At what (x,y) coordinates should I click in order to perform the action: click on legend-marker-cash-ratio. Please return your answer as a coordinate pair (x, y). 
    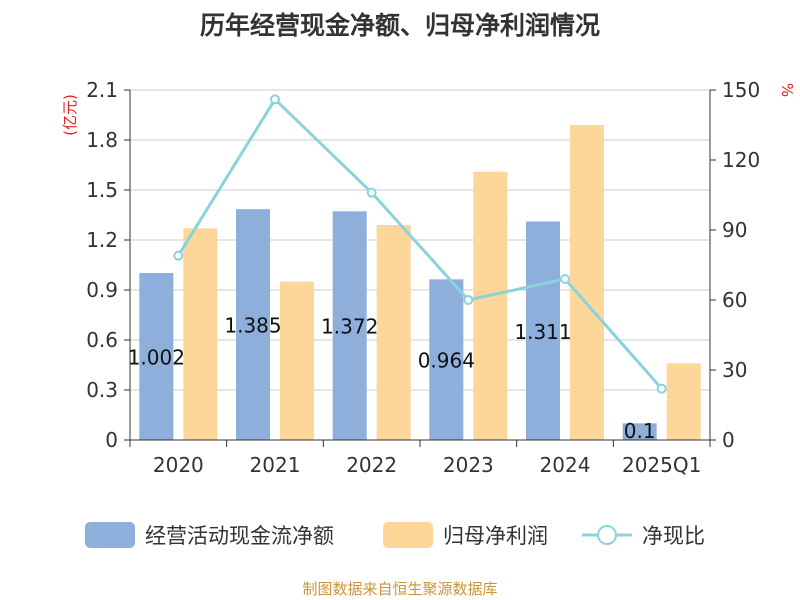
    Looking at the image, I should click on (607, 535).